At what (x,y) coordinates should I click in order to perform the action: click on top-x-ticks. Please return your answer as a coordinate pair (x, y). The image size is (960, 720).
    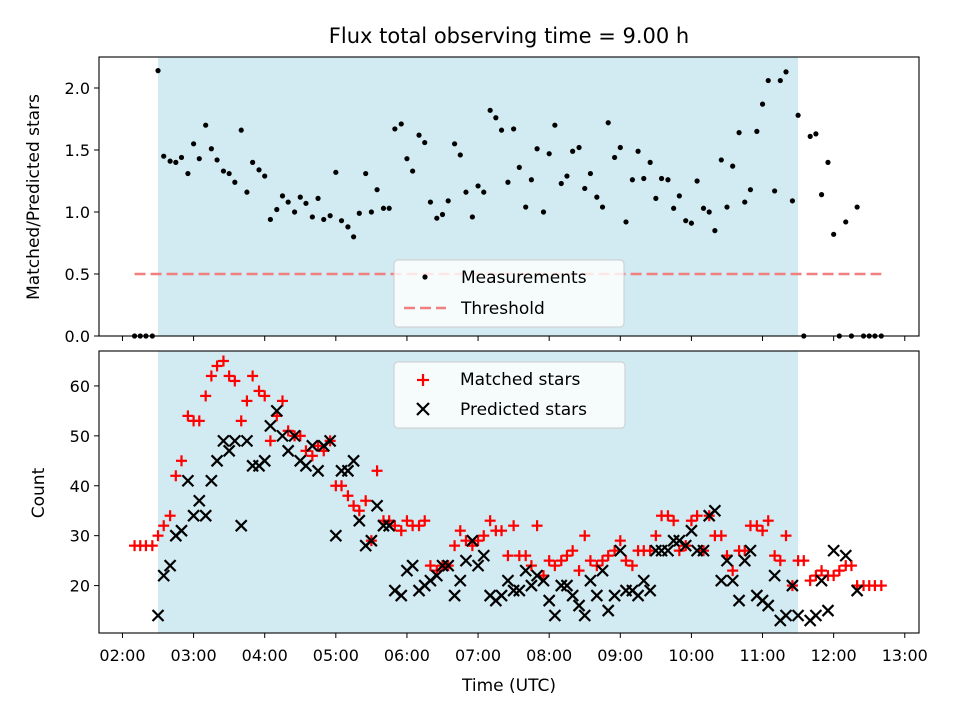
    Looking at the image, I should click on (513, 338).